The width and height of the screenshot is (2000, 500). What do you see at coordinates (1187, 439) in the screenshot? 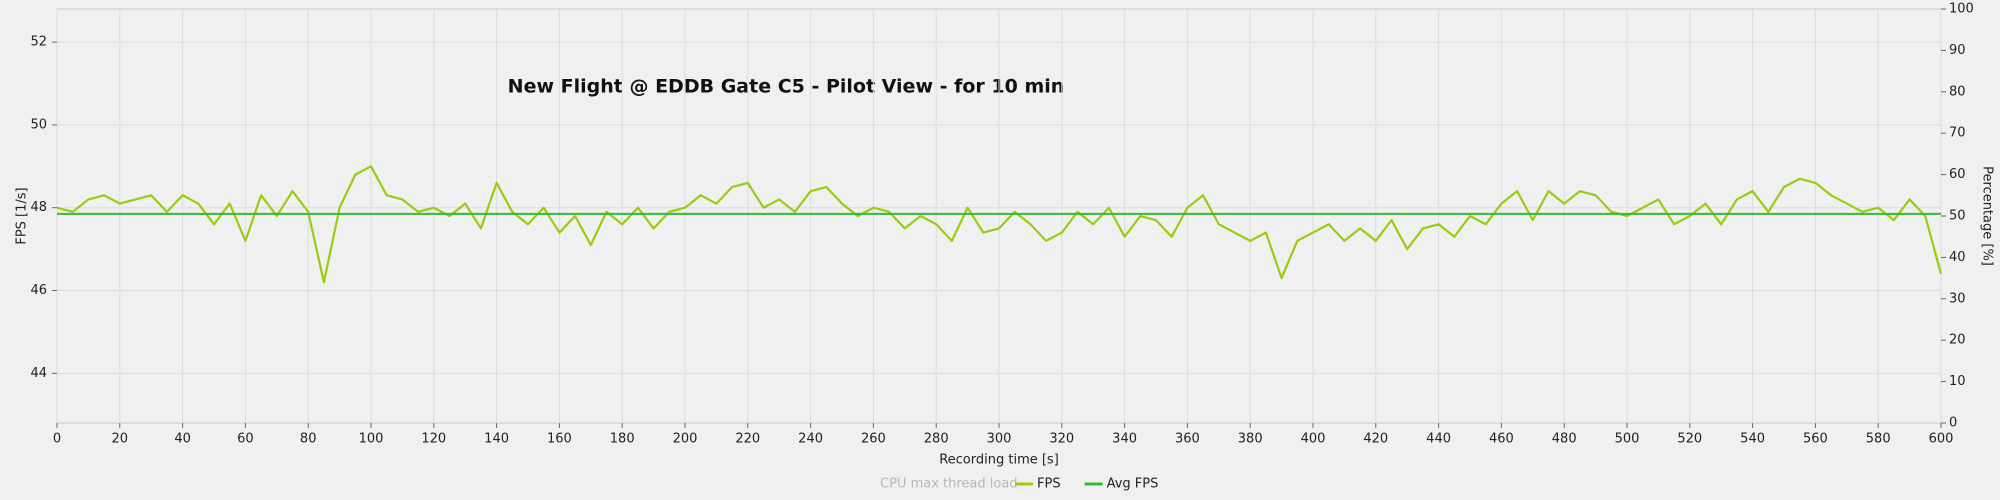
I see `x-tick-label: 360` at bounding box center [1187, 439].